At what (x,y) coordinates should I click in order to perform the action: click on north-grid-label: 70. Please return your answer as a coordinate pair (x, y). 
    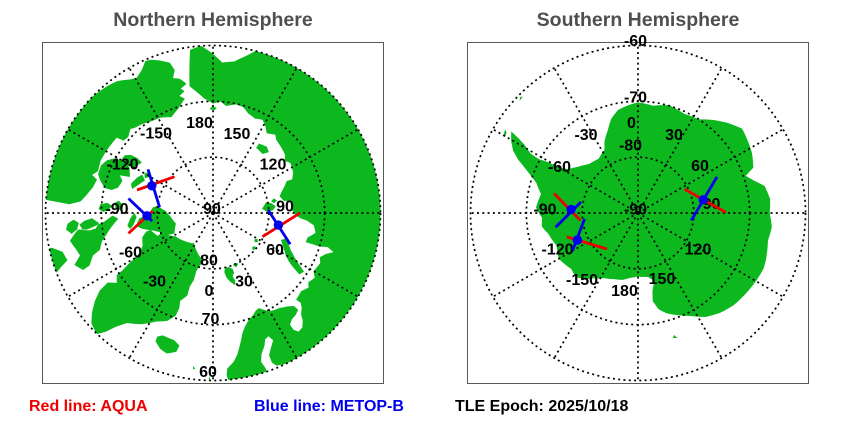
    Looking at the image, I should click on (211, 319).